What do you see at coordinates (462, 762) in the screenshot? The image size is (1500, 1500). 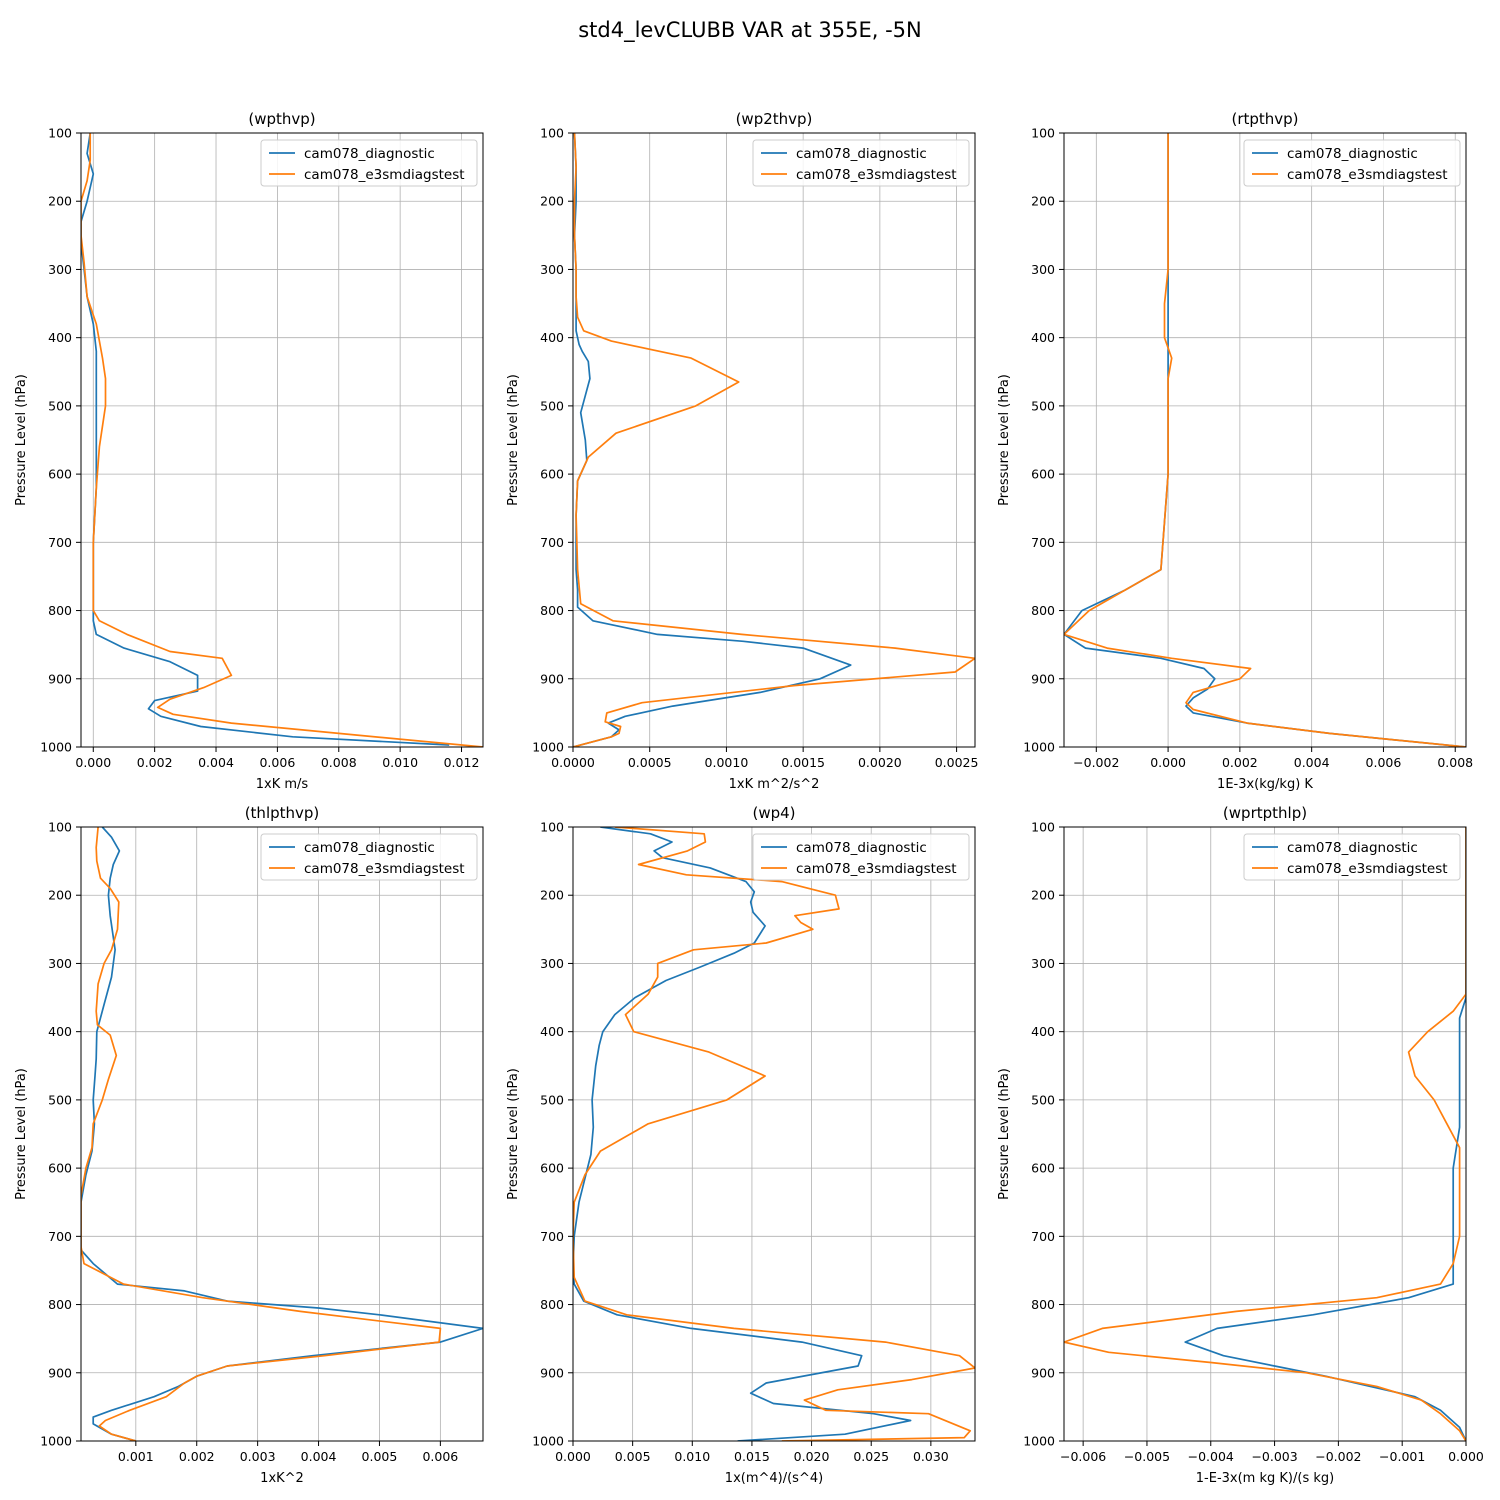 I see `x-tick-label: 0.012` at bounding box center [462, 762].